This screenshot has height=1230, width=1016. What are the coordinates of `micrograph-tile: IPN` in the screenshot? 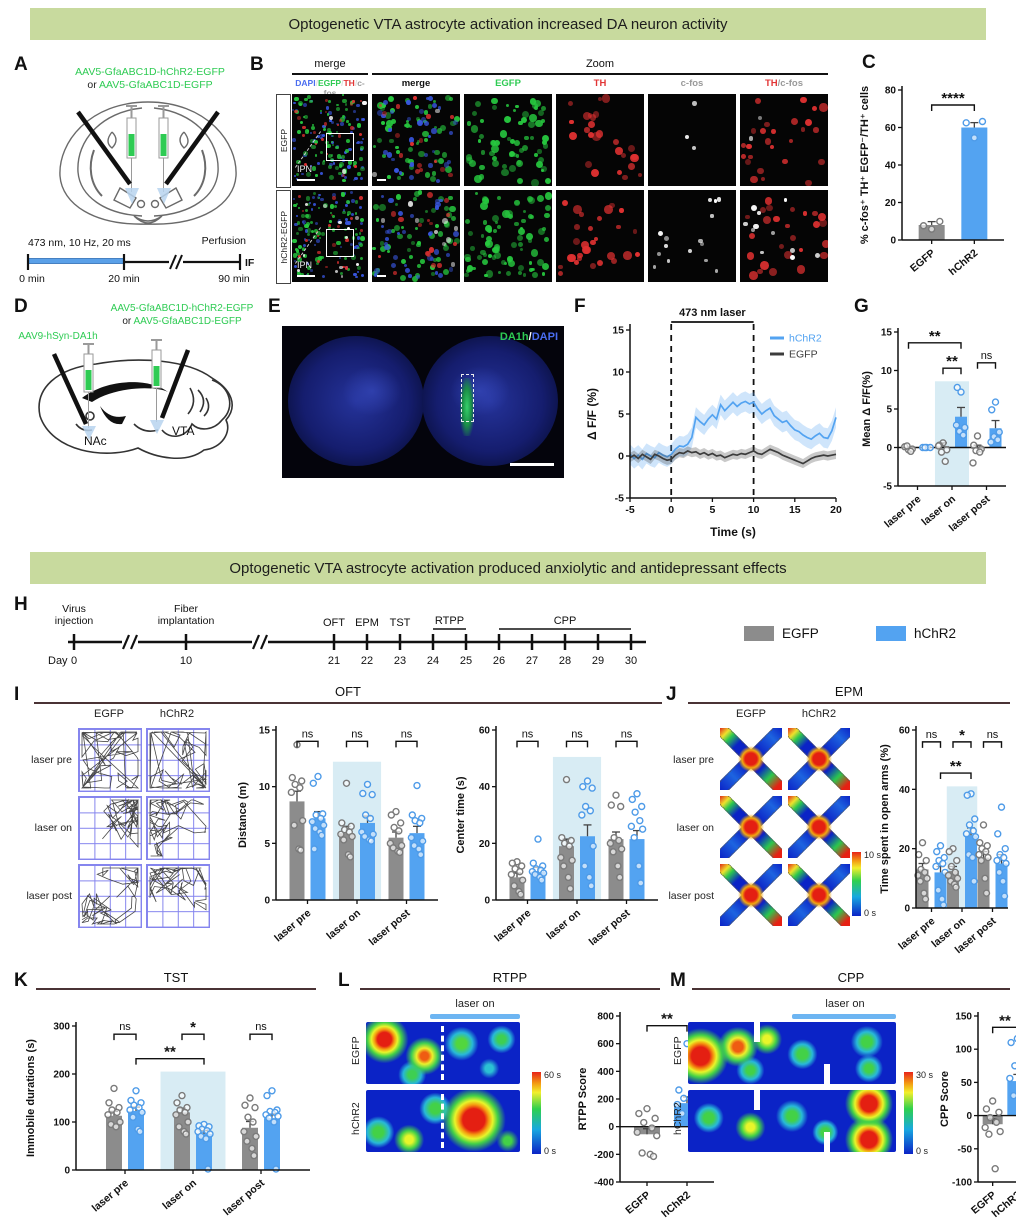 It's located at (330, 140).